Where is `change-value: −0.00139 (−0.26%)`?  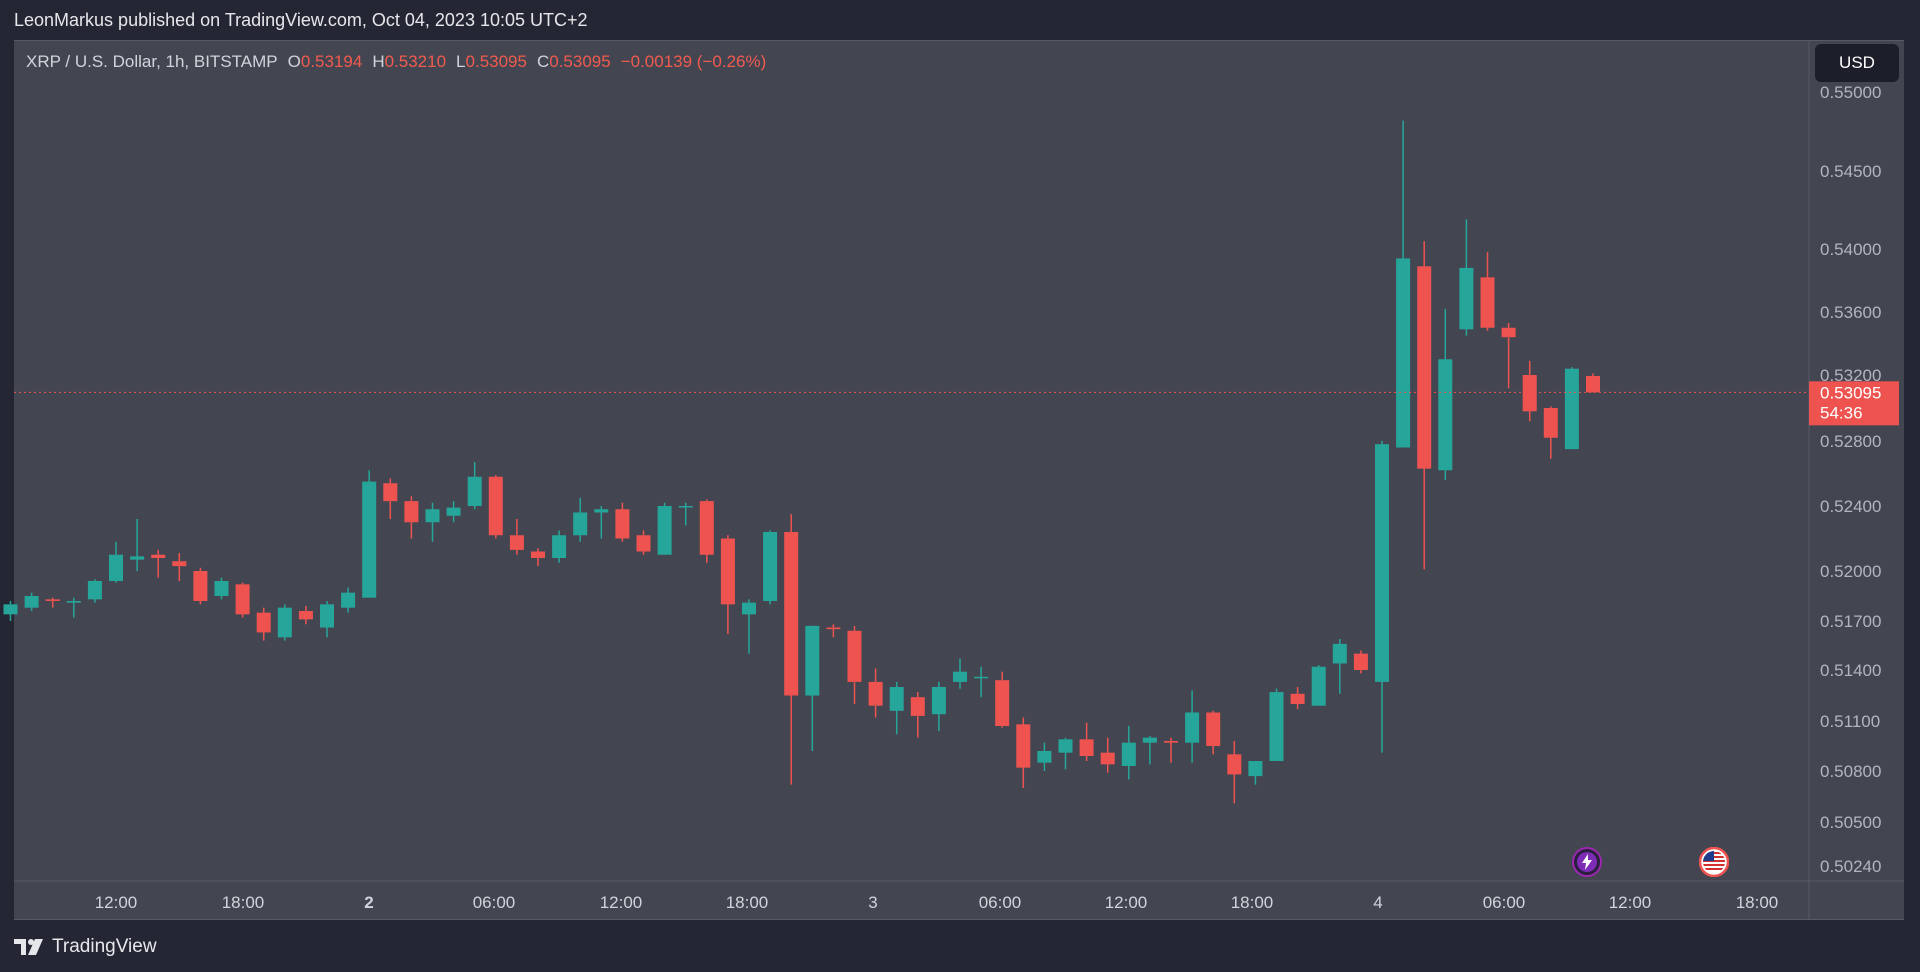
change-value: −0.00139 (−0.26%) is located at coordinates (693, 61).